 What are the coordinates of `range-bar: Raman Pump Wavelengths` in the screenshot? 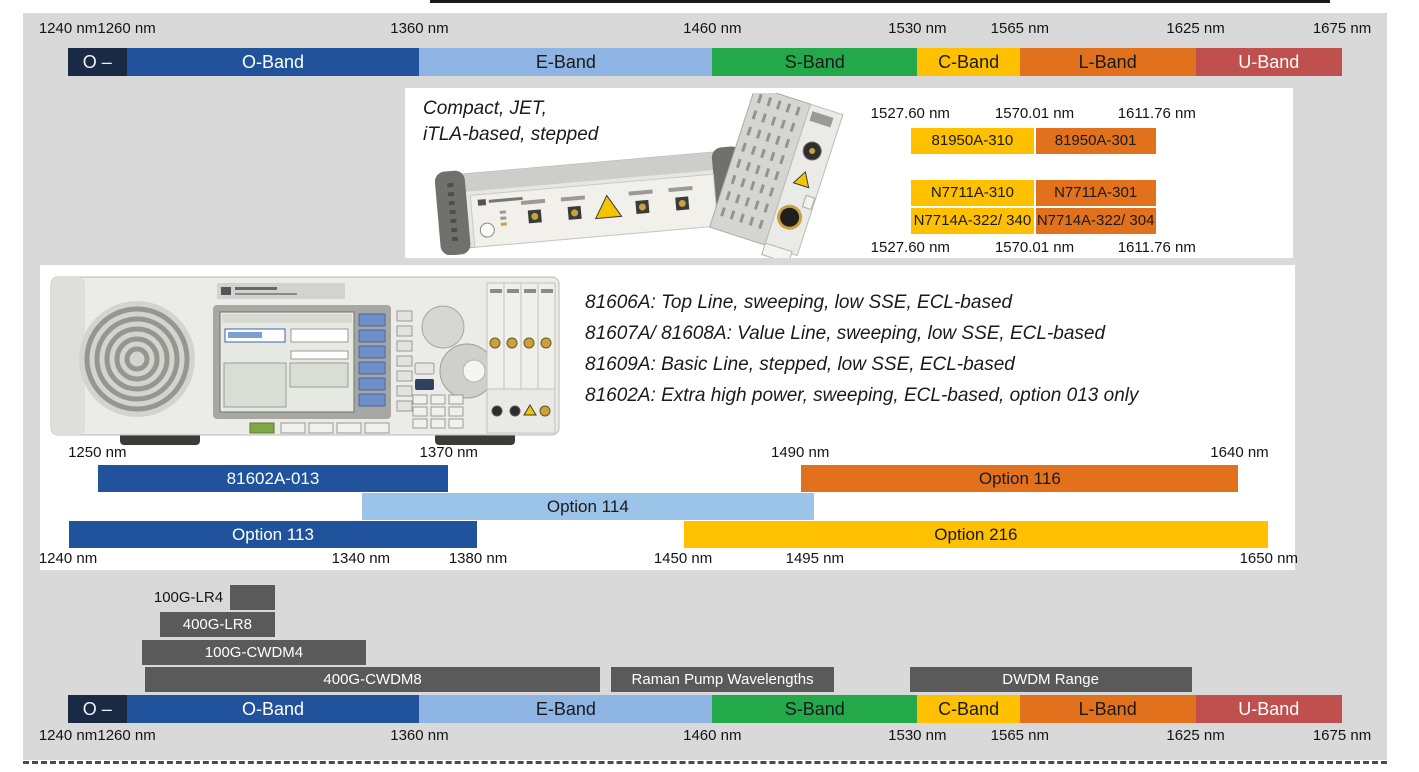 It's located at (722, 679).